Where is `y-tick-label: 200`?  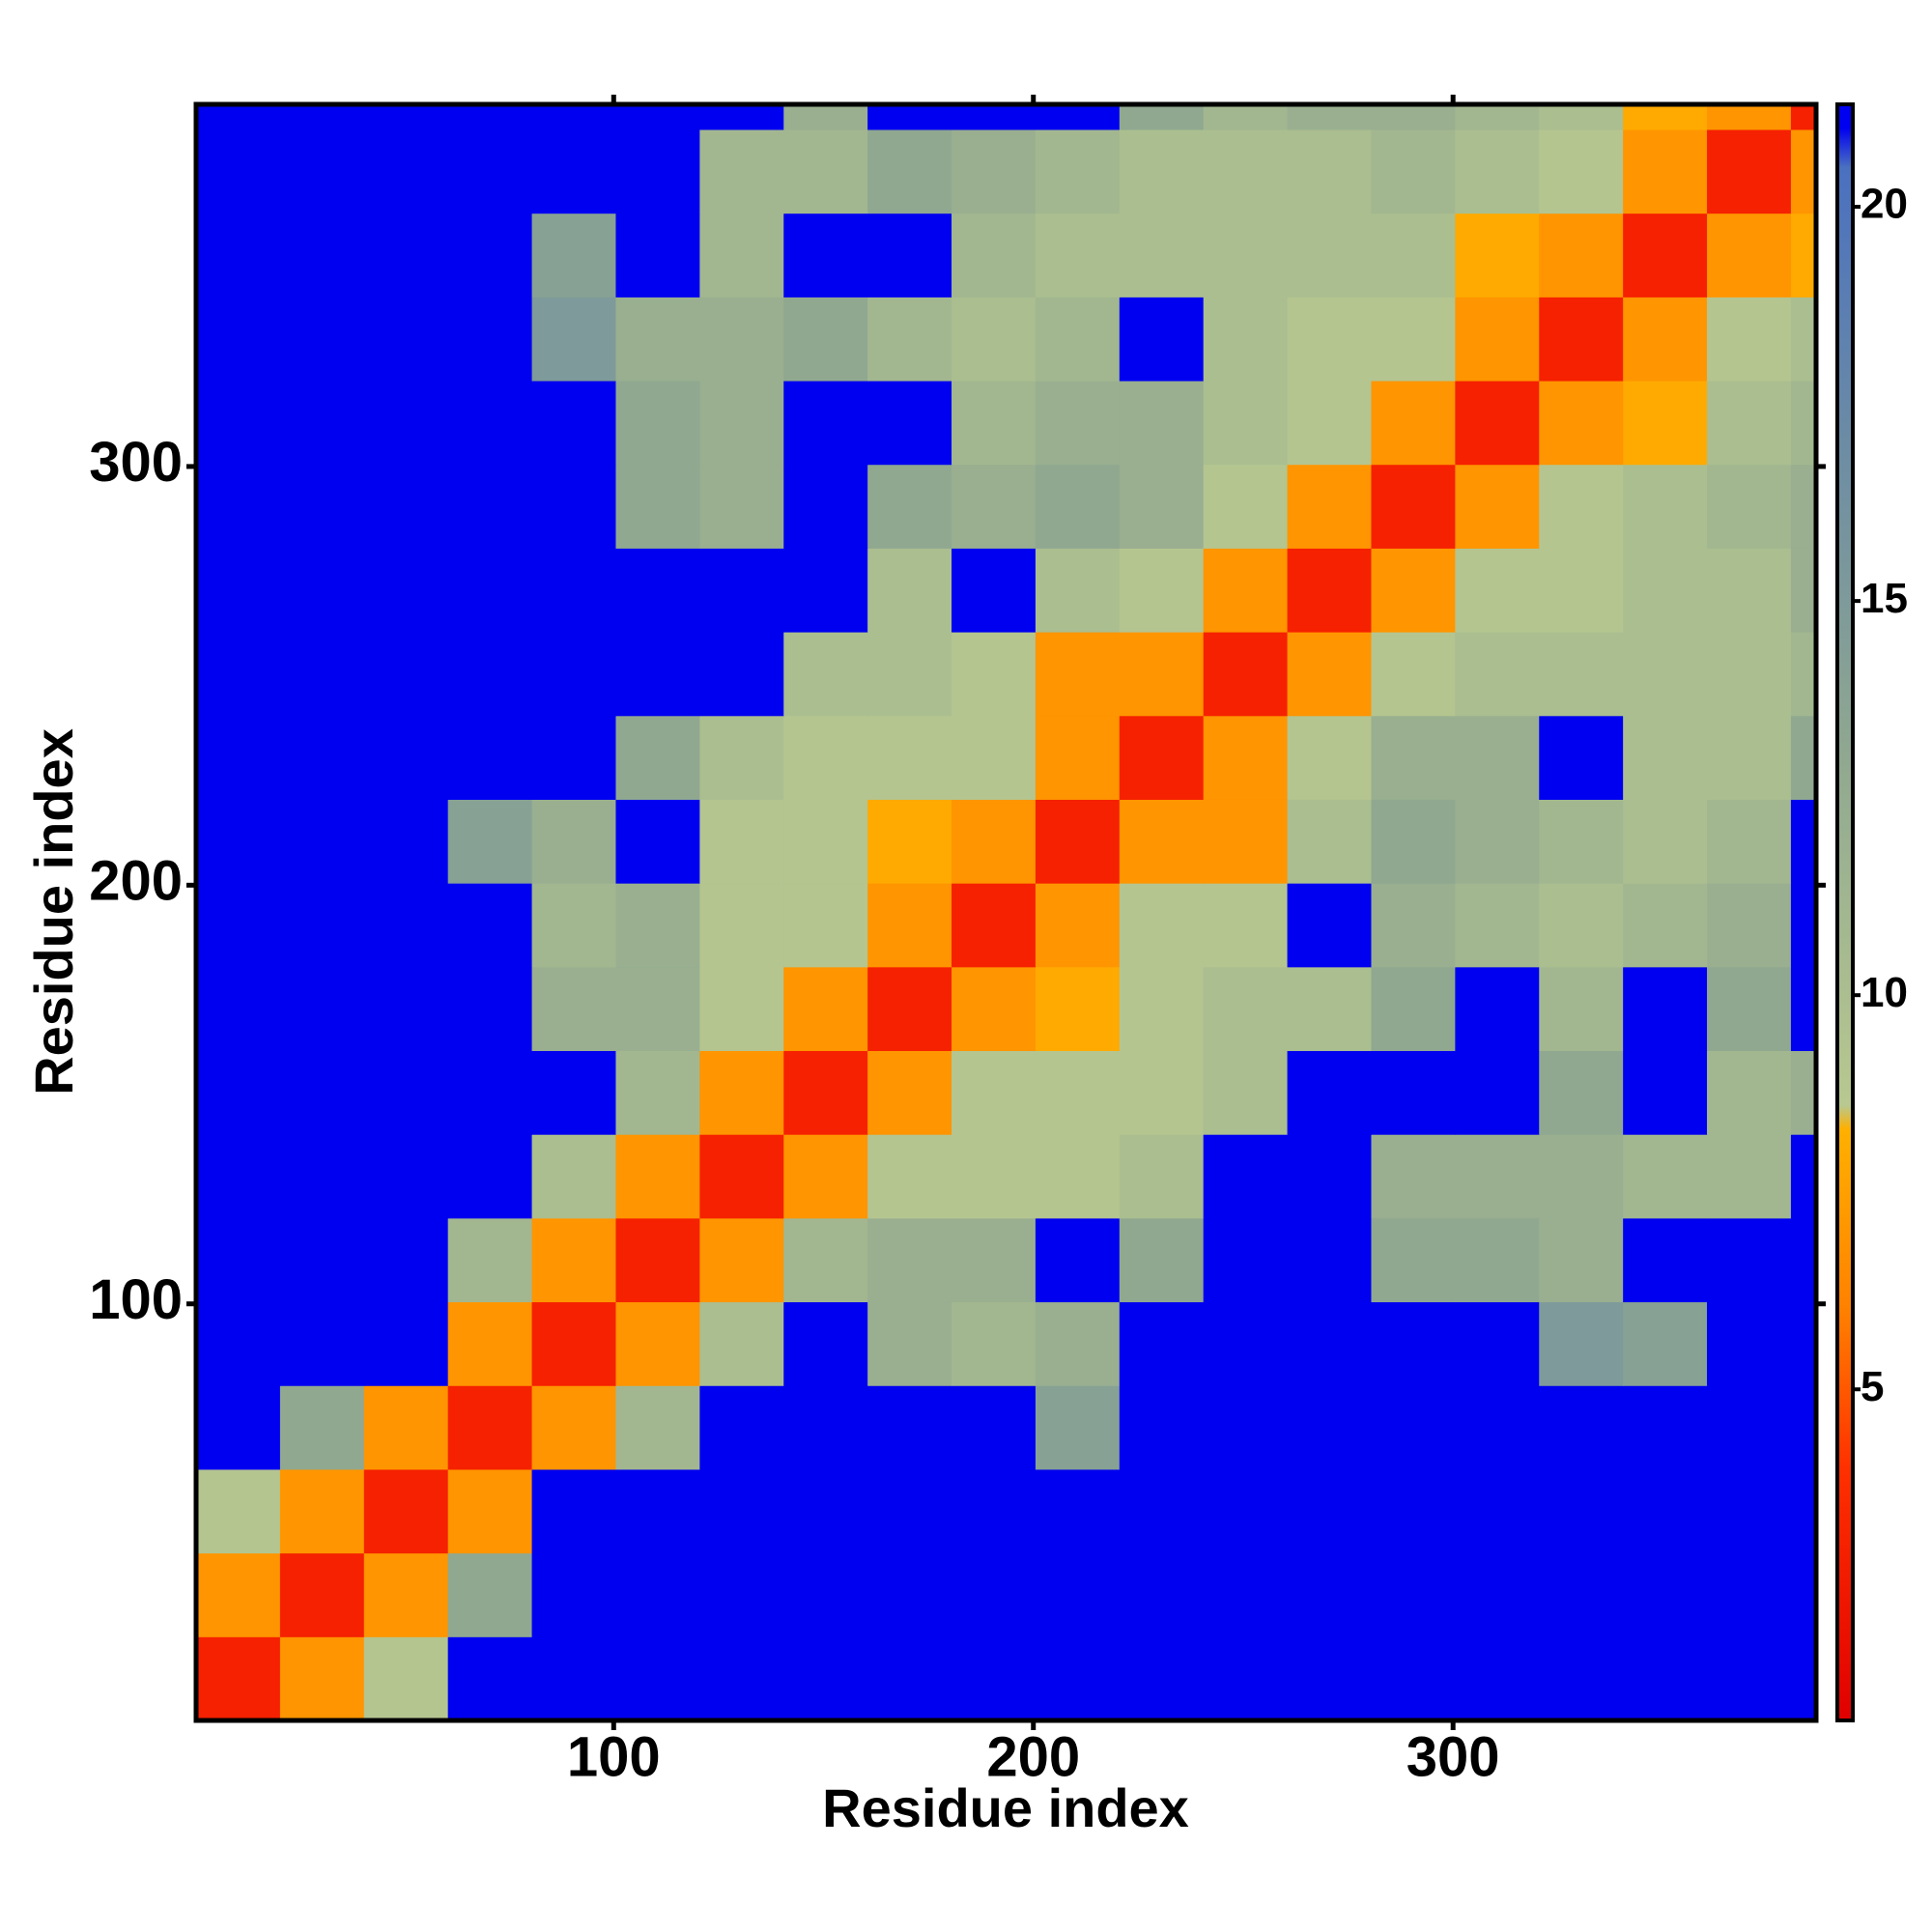
y-tick-label: 200 is located at coordinates (136, 881).